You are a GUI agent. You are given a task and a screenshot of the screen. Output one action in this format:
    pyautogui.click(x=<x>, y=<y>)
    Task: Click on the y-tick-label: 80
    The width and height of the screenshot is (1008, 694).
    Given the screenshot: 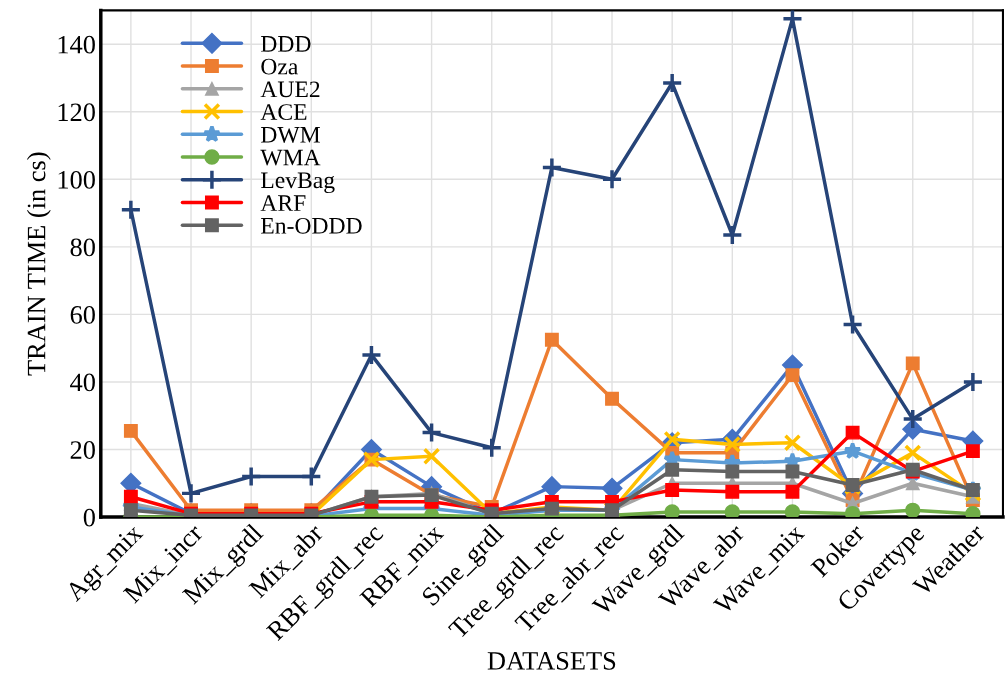 What is the action you would take?
    pyautogui.click(x=82, y=247)
    